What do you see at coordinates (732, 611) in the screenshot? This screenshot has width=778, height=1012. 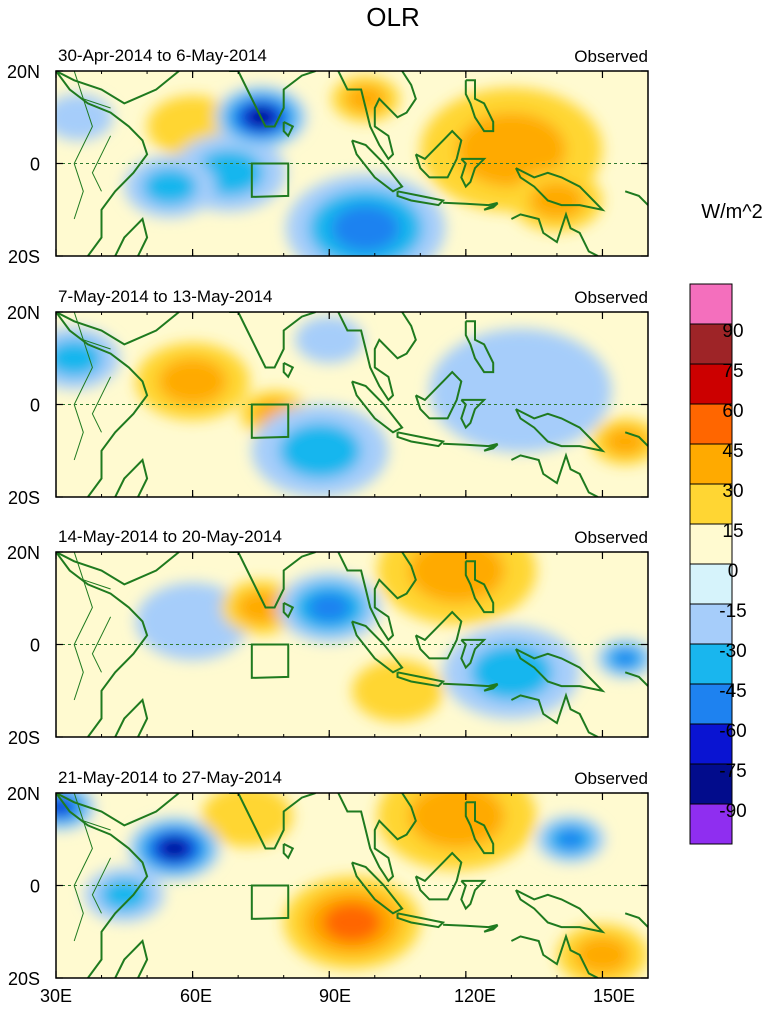 I see `colorbar-label: -15` at bounding box center [732, 611].